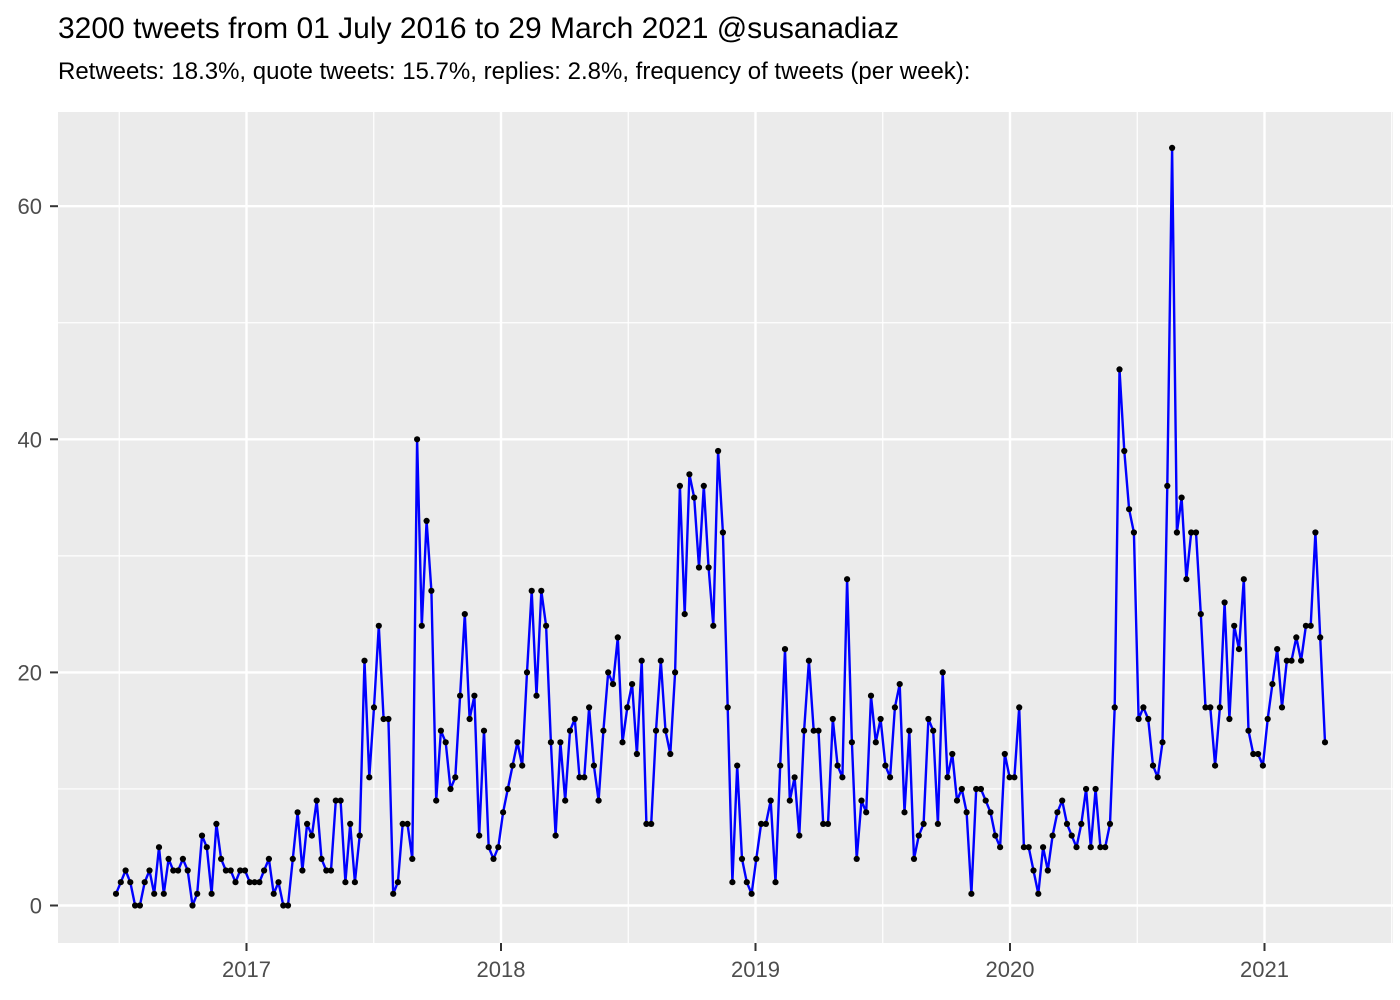 The width and height of the screenshot is (1400, 1000). I want to click on y-tick-label: 60, so click(30, 206).